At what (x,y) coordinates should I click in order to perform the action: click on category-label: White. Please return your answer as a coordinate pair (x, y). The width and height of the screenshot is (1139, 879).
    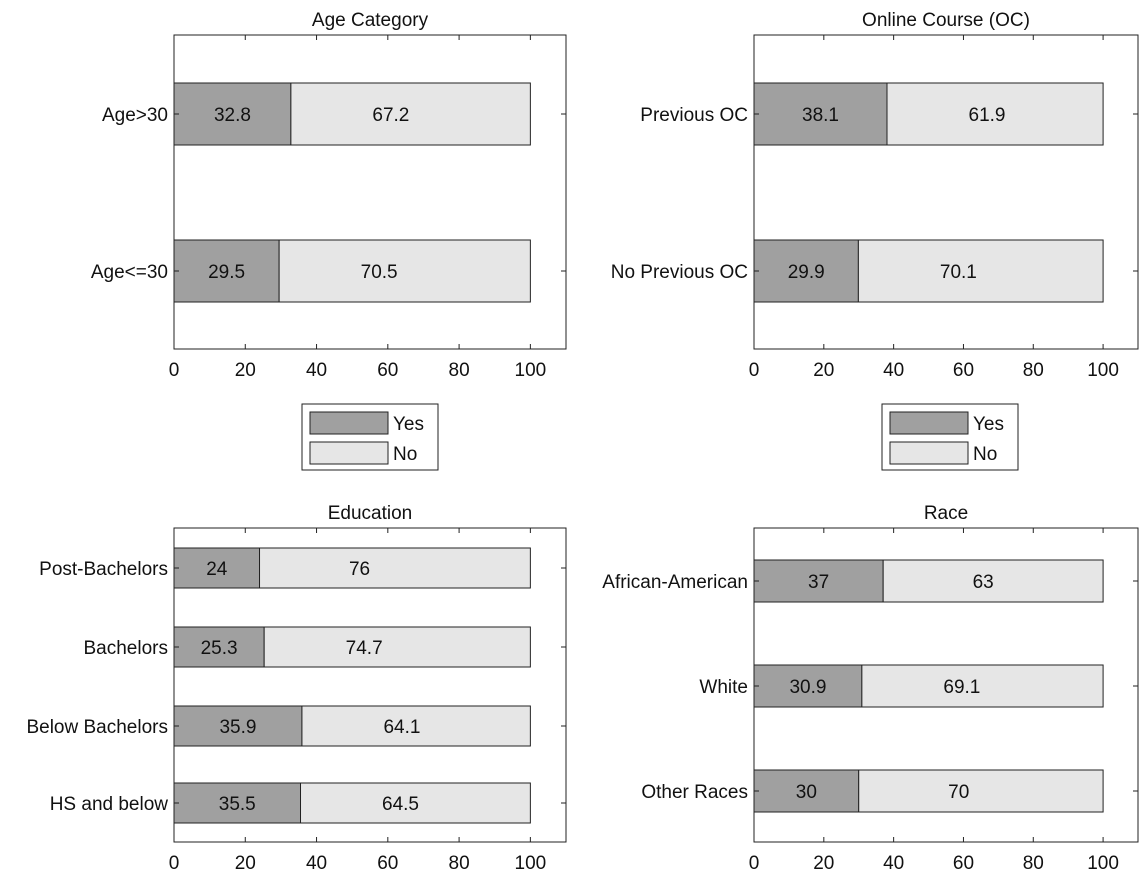
    Looking at the image, I should click on (723, 687).